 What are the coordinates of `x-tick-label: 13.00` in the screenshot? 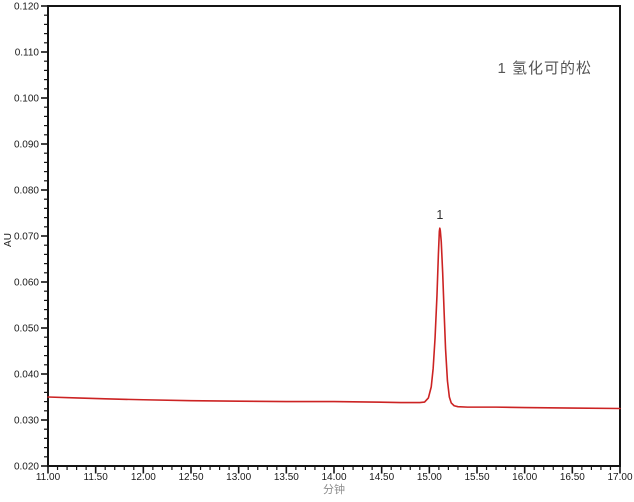 It's located at (238, 477).